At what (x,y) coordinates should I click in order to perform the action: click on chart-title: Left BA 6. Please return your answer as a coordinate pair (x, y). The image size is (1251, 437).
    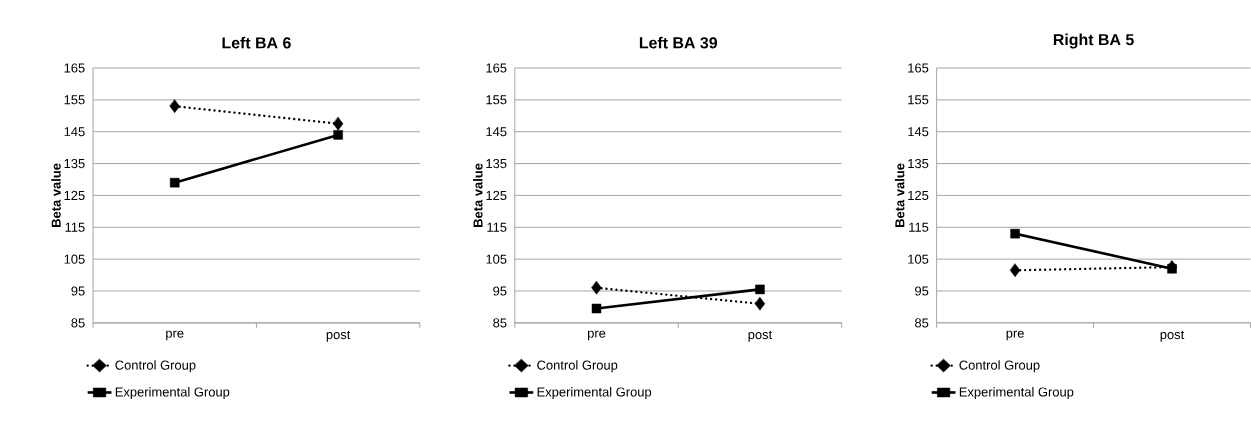
    Looking at the image, I should click on (256, 42).